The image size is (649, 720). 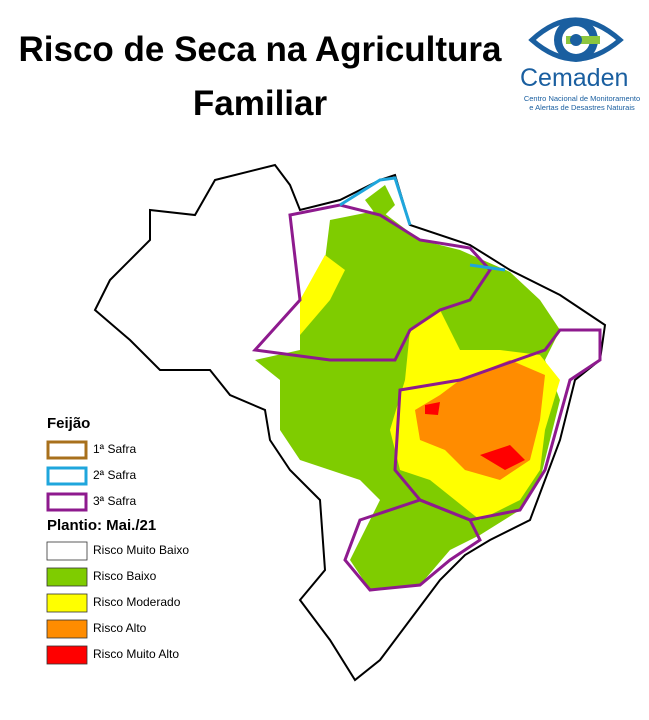 I want to click on title-line: Familiar, so click(x=260, y=103).